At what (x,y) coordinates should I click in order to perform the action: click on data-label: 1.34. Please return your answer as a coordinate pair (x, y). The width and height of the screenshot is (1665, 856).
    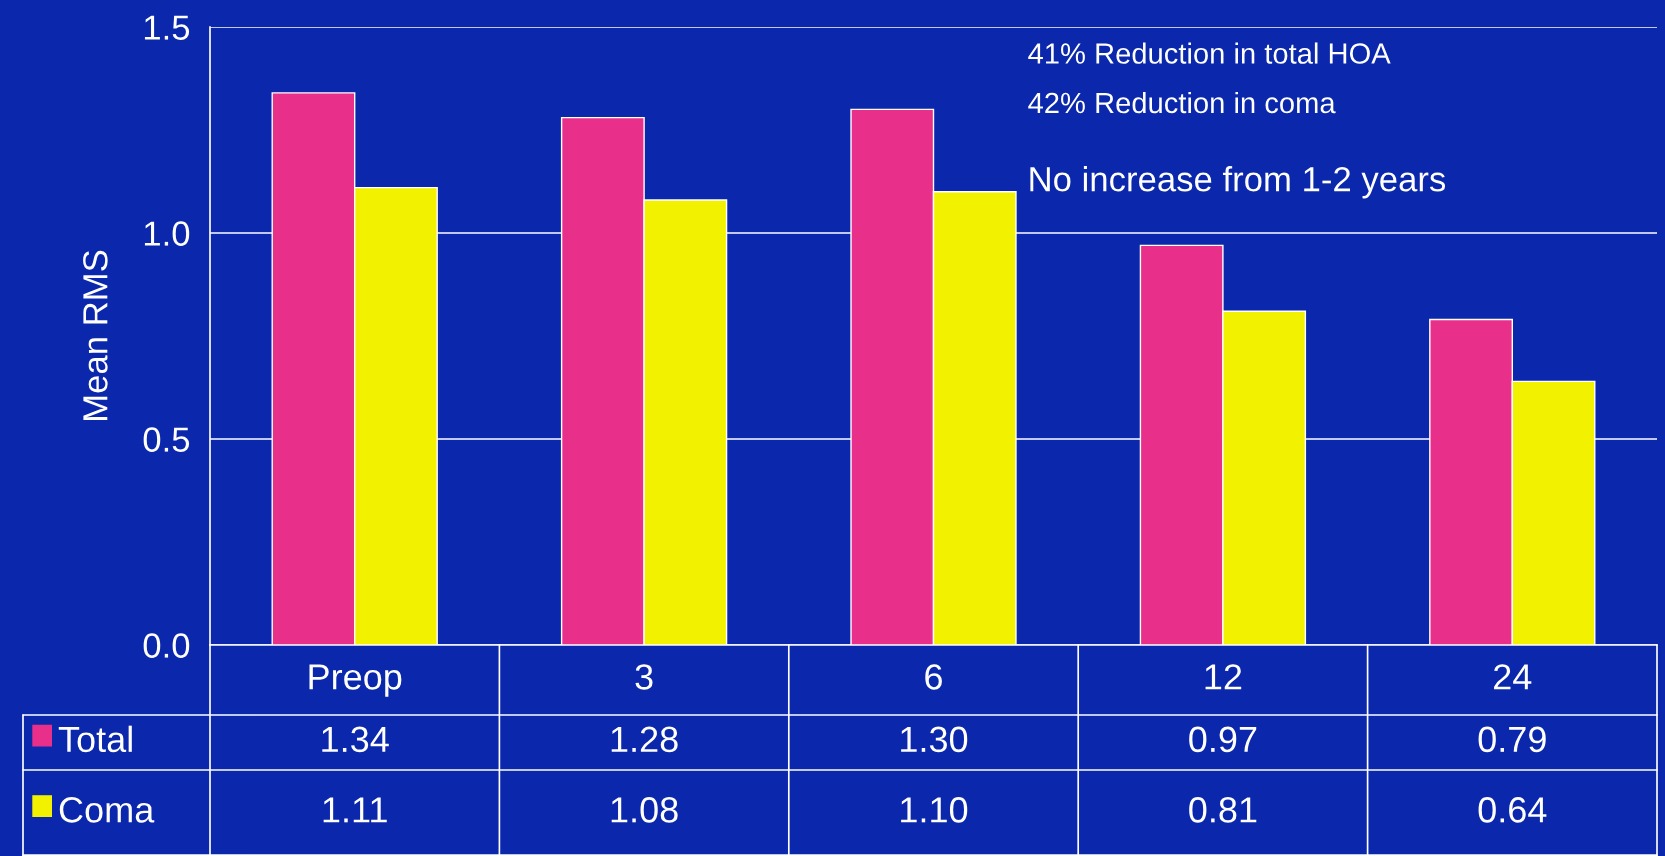
    Looking at the image, I should click on (355, 739).